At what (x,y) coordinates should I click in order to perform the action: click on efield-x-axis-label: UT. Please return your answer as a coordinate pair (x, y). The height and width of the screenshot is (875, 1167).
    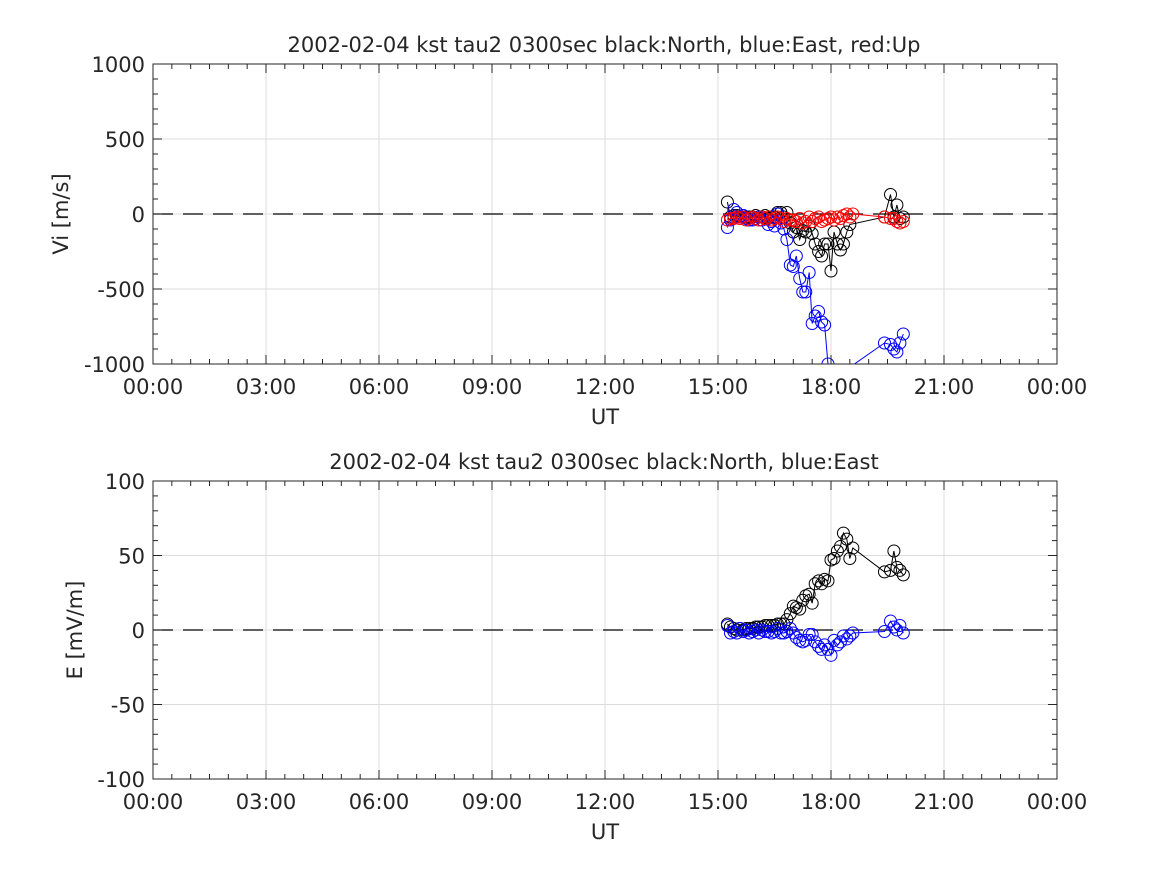
    Looking at the image, I should click on (605, 832).